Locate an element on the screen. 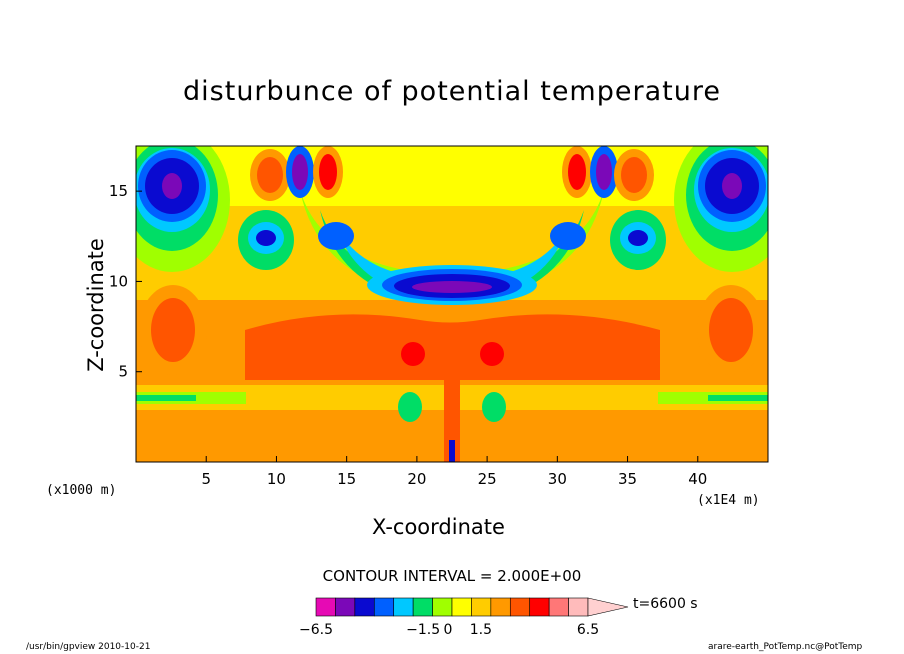 The height and width of the screenshot is (654, 904). chart-title: disturbunce of potential temperature is located at coordinates (452, 91).